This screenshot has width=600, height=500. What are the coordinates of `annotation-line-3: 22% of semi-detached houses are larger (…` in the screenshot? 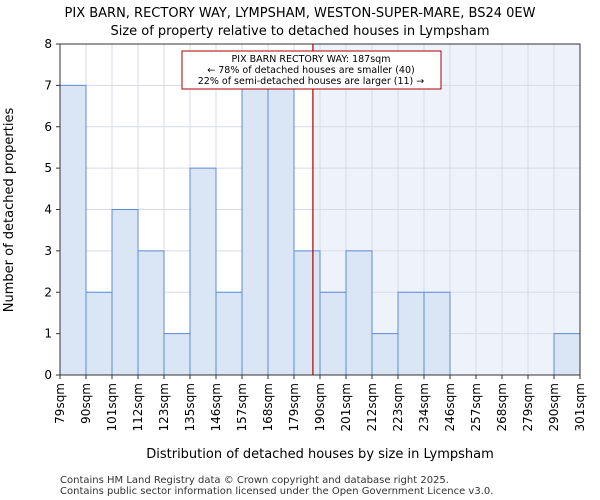 It's located at (311, 81).